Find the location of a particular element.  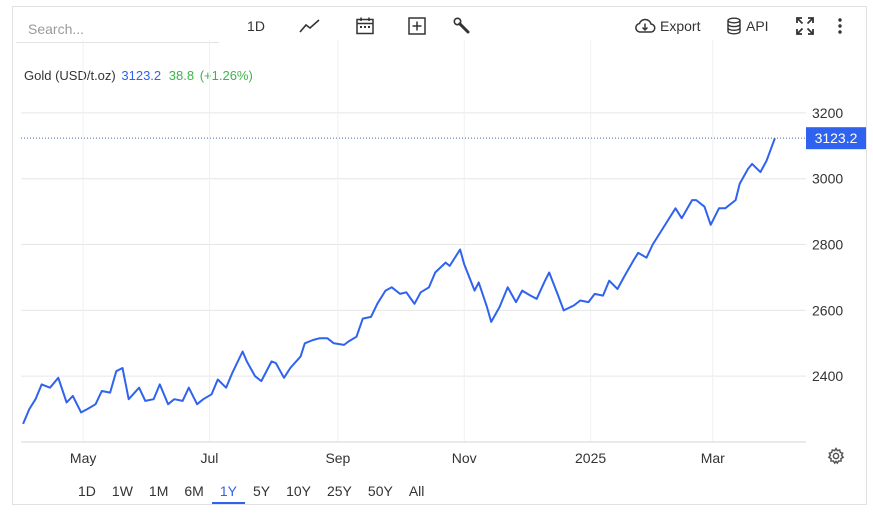

chart-type-button is located at coordinates (310, 26).